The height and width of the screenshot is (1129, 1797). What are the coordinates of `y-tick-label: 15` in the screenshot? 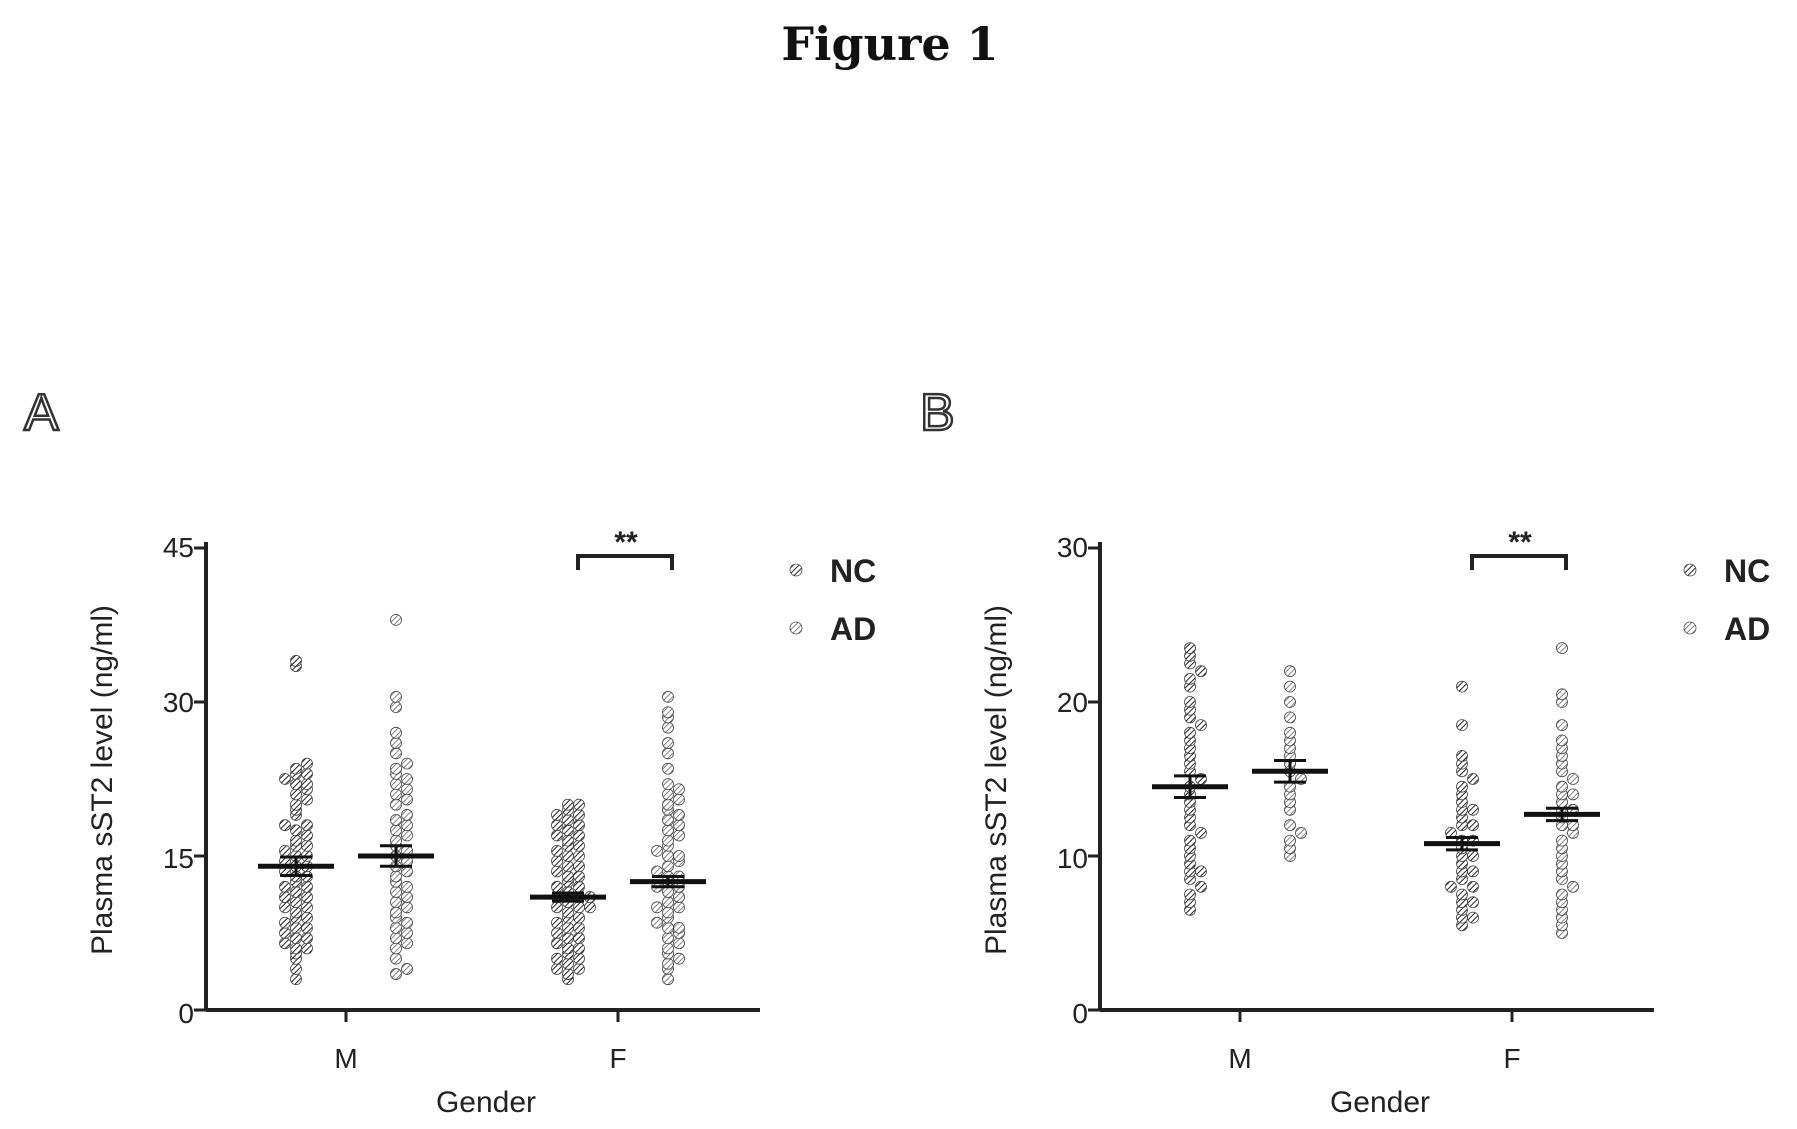 It's located at (178, 858).